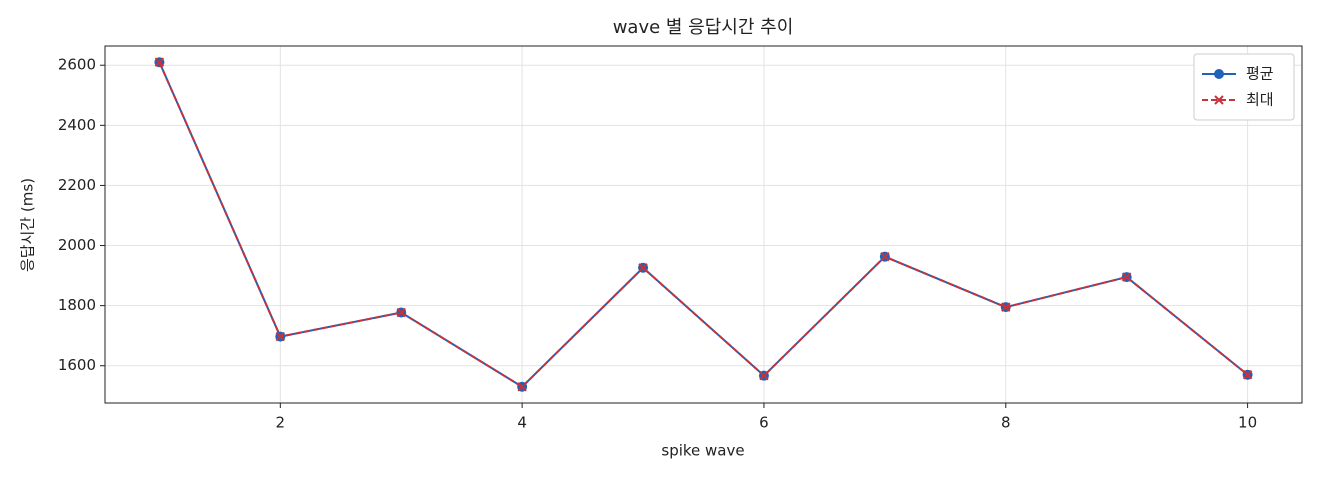  What do you see at coordinates (77, 185) in the screenshot?
I see `y-tick-label: 2200` at bounding box center [77, 185].